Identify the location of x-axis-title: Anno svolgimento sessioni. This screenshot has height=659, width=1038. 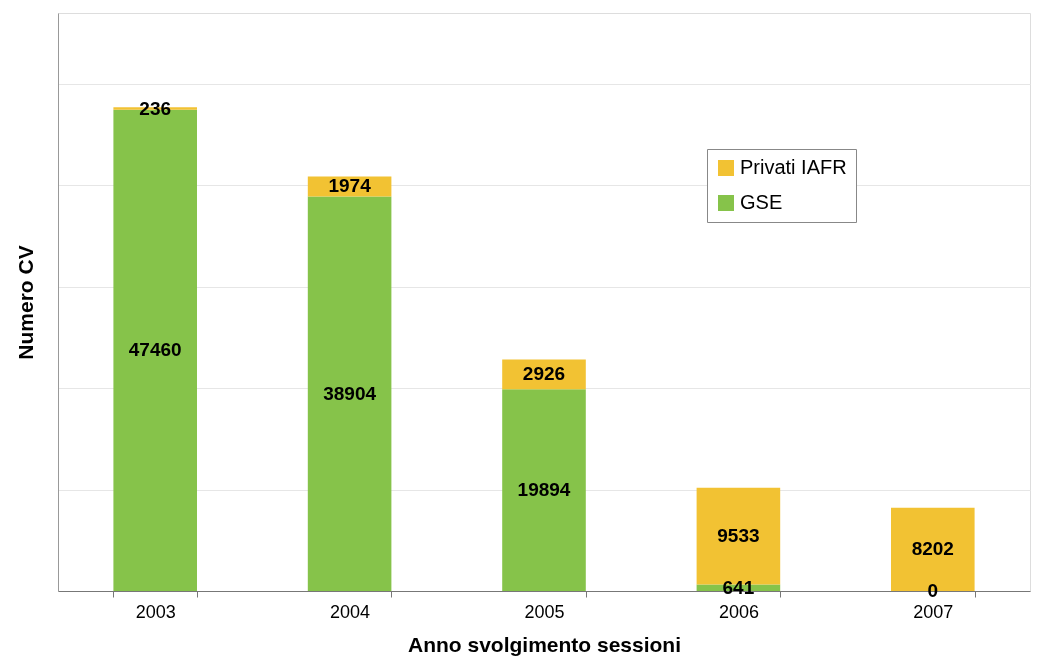
(544, 644).